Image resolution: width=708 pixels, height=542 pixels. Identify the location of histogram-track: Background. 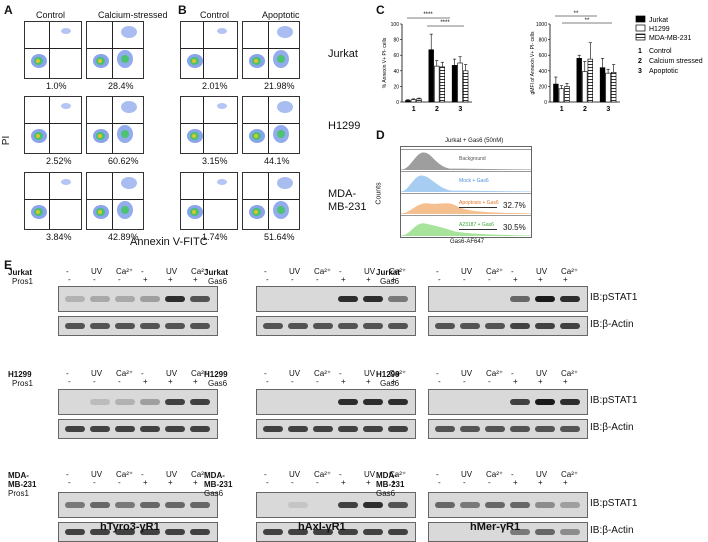
(466, 159).